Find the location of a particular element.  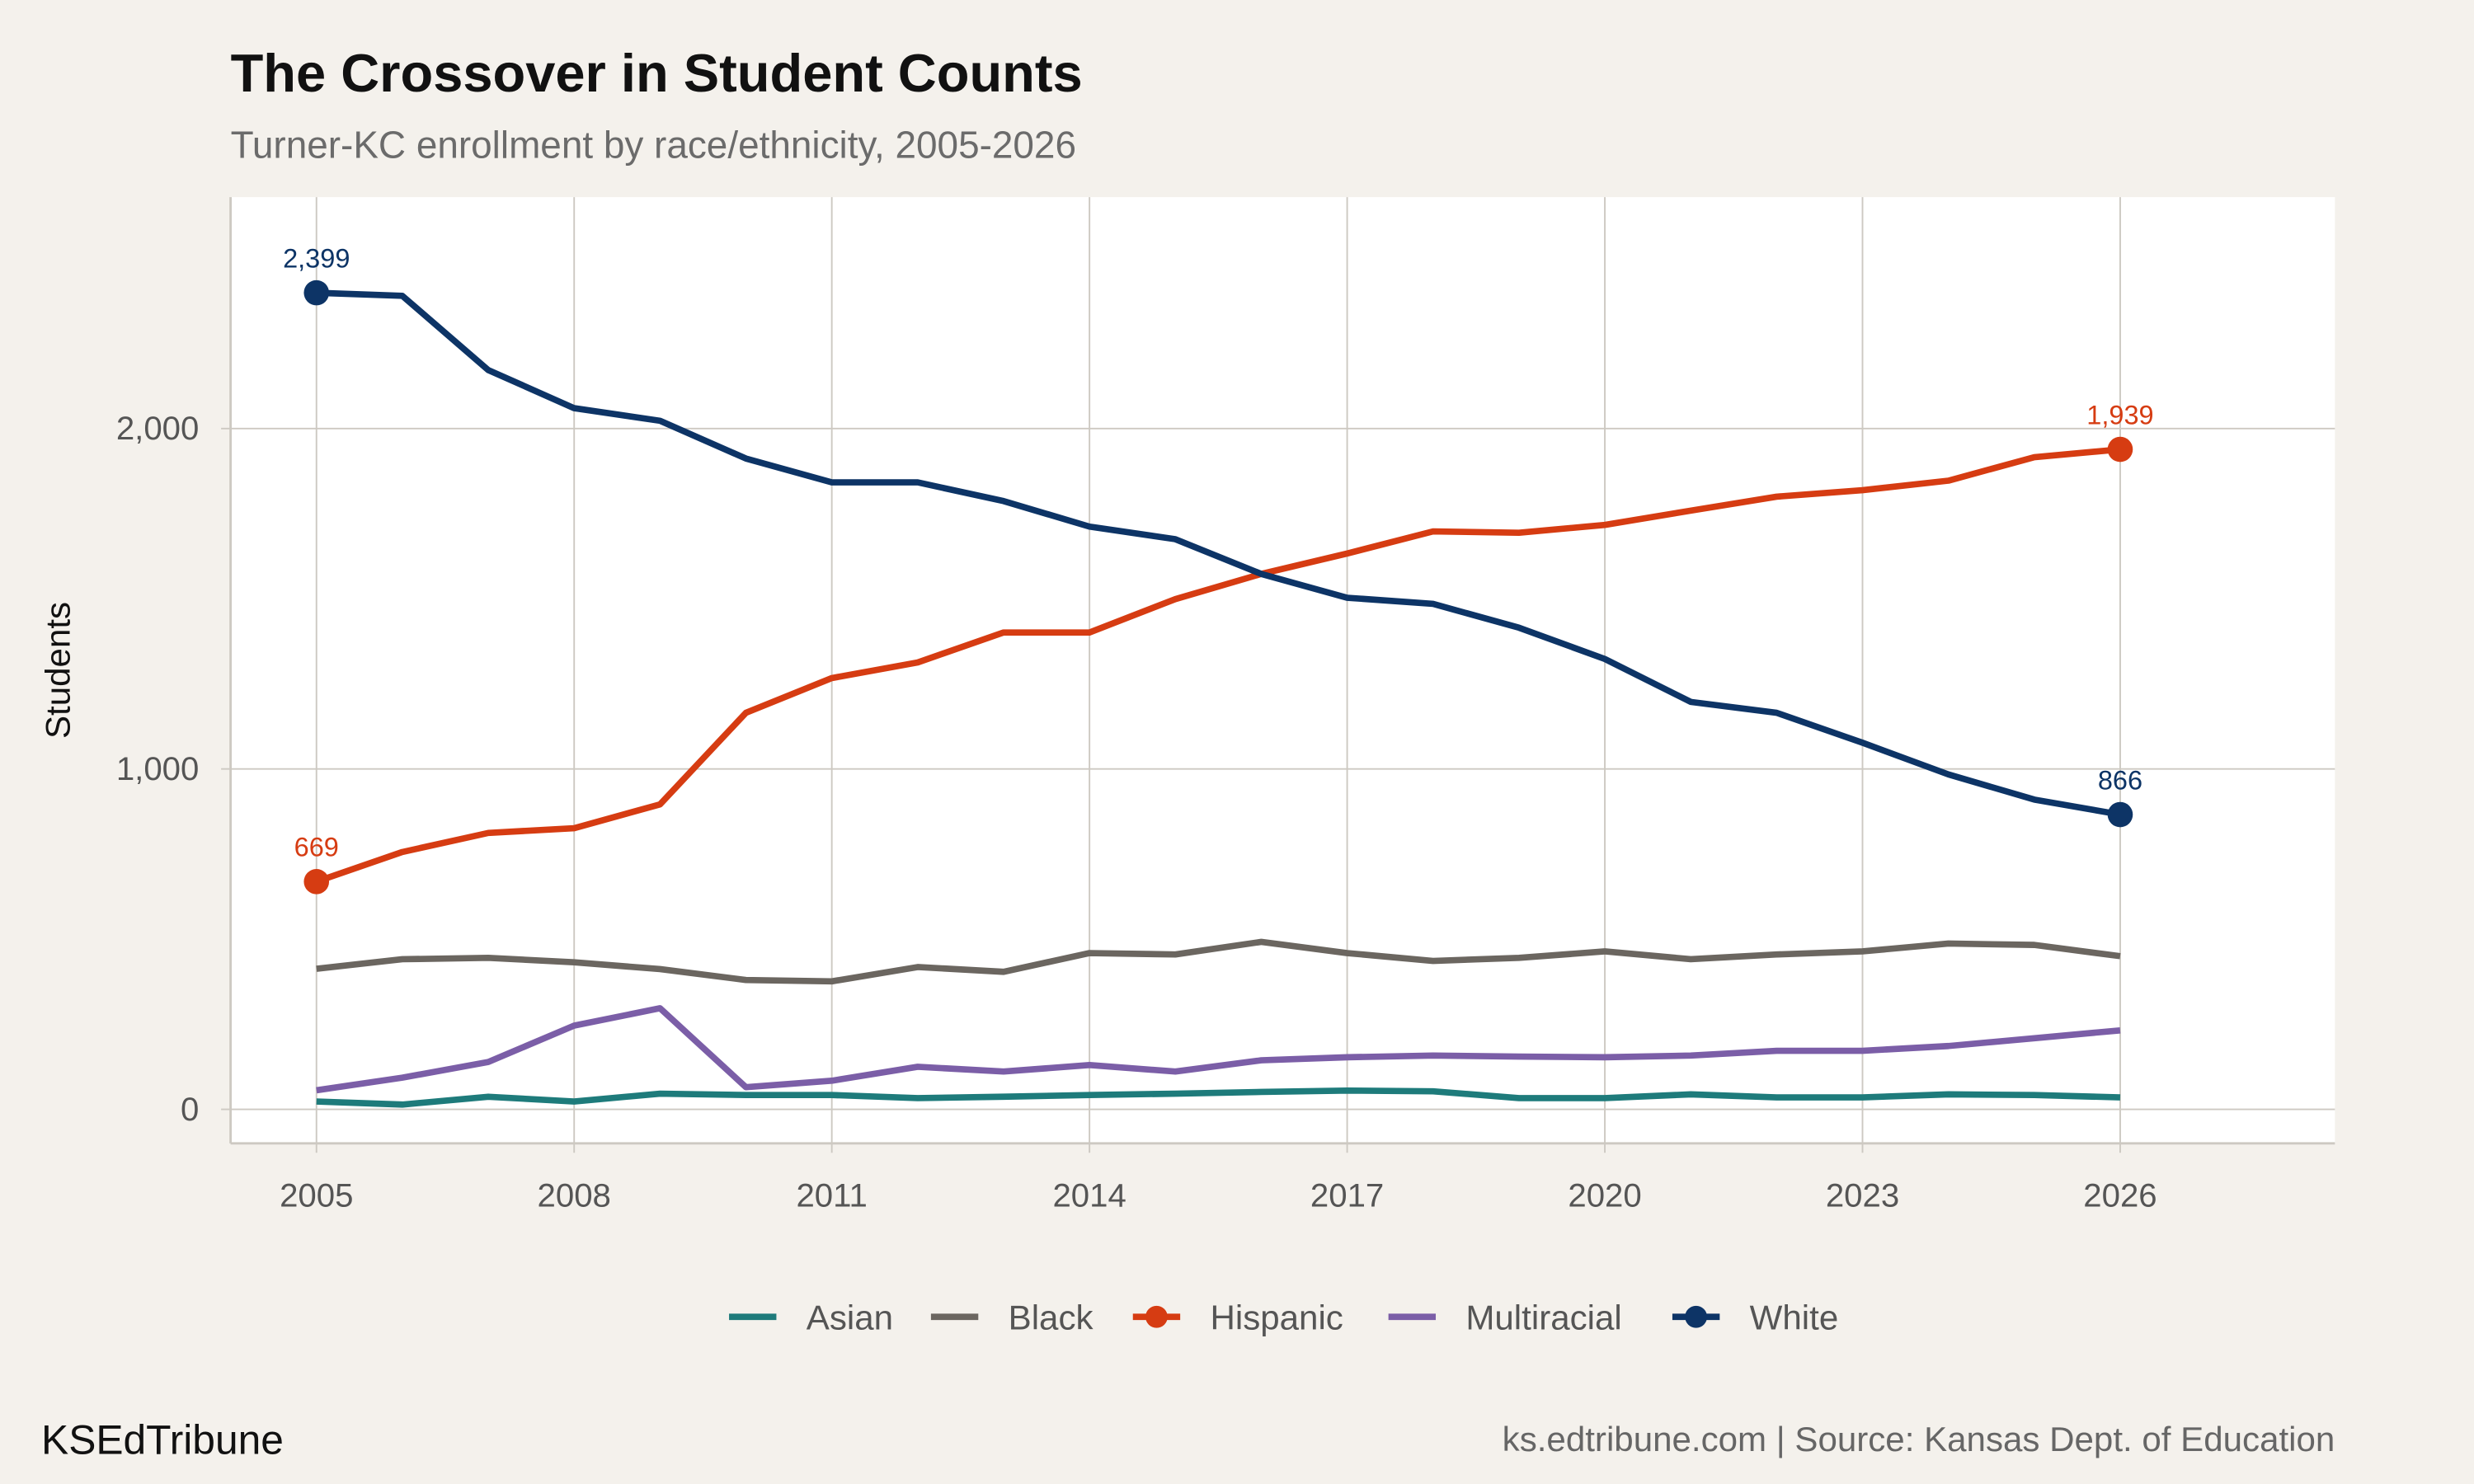

legend: Asian Black Hispanic Multiracial White is located at coordinates (1283, 1317).